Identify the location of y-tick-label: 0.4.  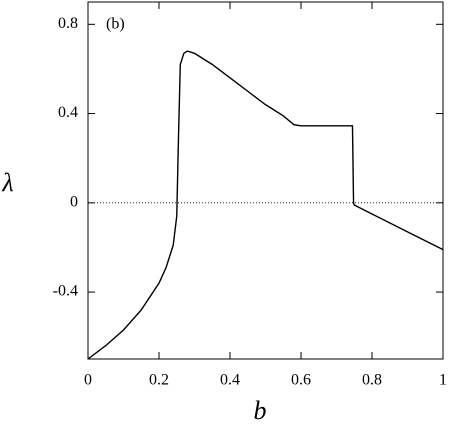
(68, 112).